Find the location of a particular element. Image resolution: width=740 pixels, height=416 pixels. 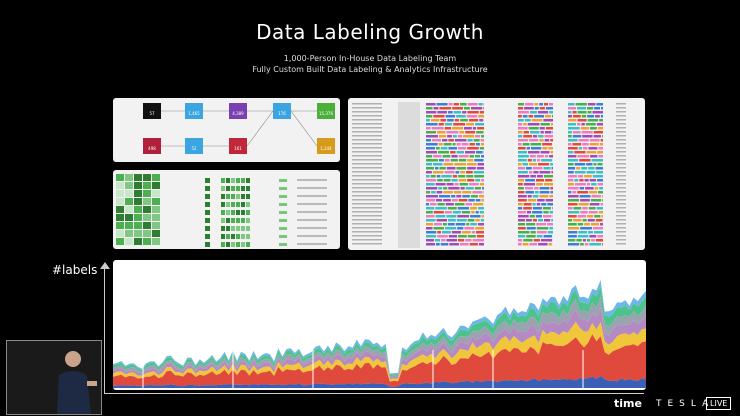

x-axis is located at coordinates (374, 393).